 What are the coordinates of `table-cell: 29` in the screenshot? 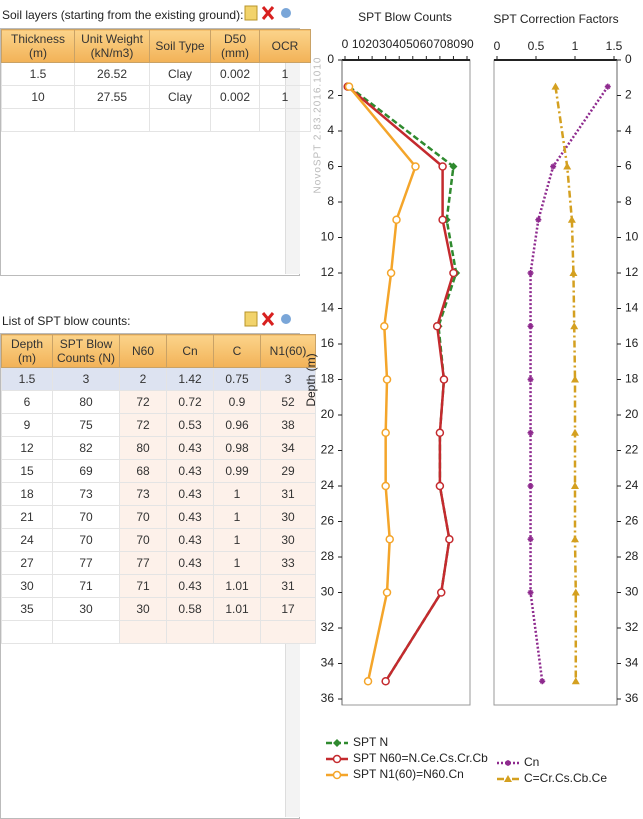 It's located at (288, 471).